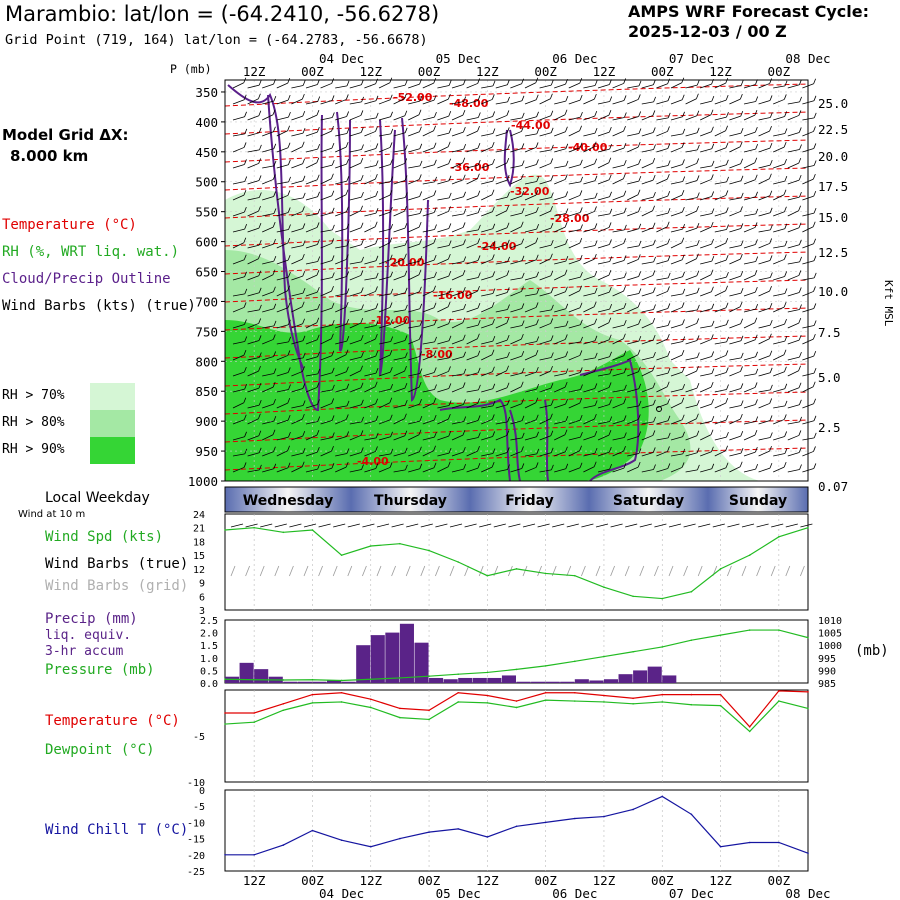 This screenshot has width=900, height=900. What do you see at coordinates (196, 872) in the screenshot?
I see `wind-chill-tick: -25` at bounding box center [196, 872].